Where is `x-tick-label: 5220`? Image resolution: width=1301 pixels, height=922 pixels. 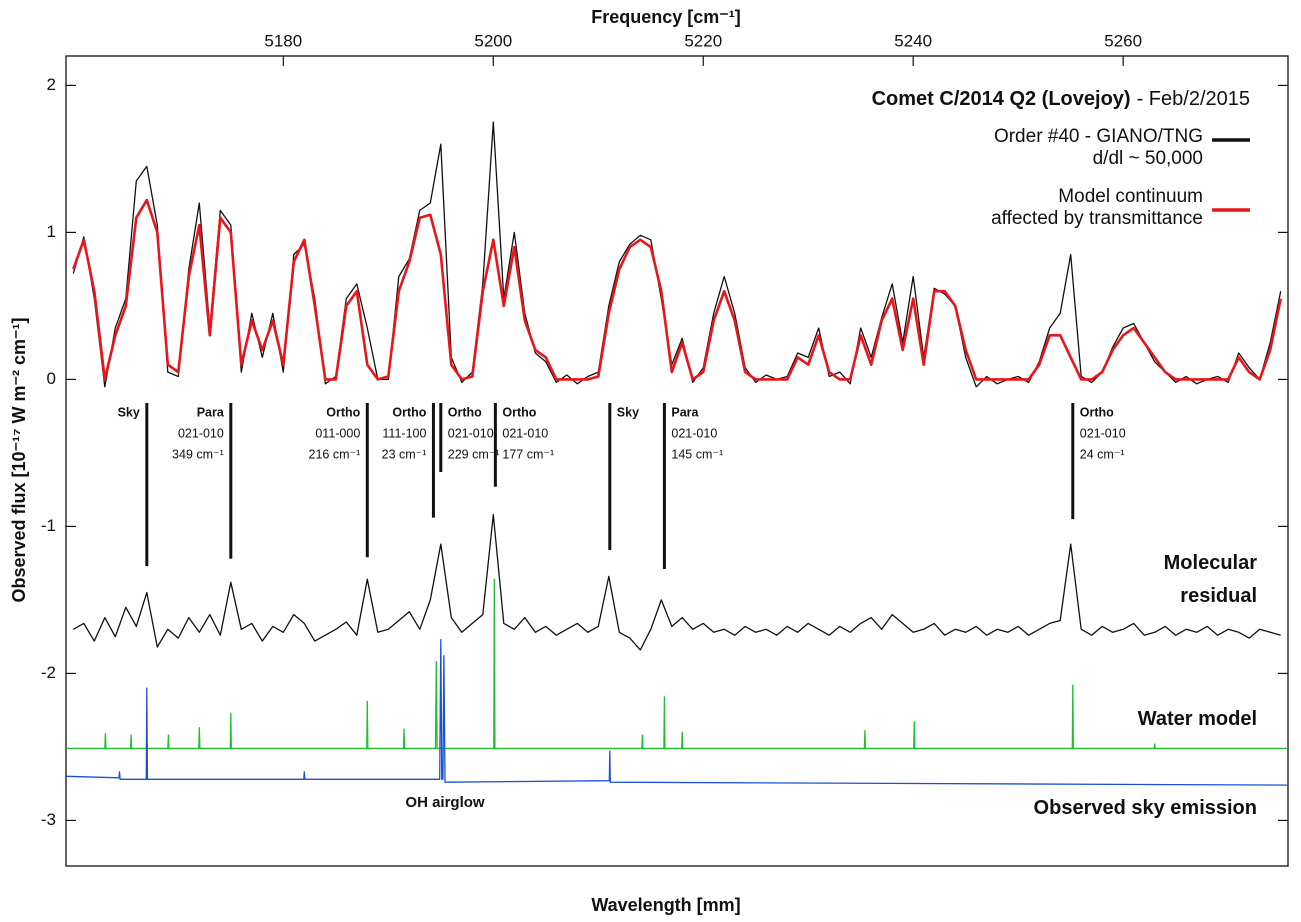
x-tick-label: 5220 is located at coordinates (703, 40).